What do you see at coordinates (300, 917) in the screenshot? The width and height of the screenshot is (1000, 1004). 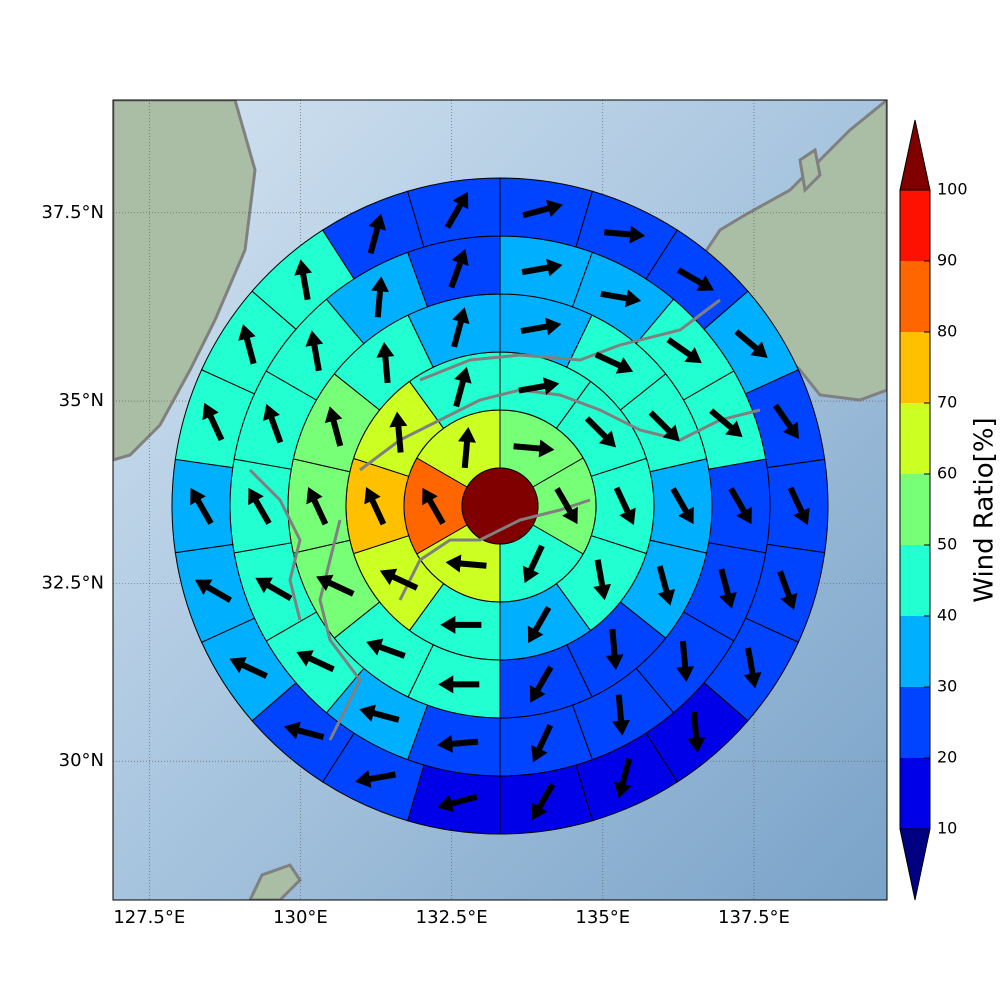 I see `x-tick-label: 130°E` at bounding box center [300, 917].